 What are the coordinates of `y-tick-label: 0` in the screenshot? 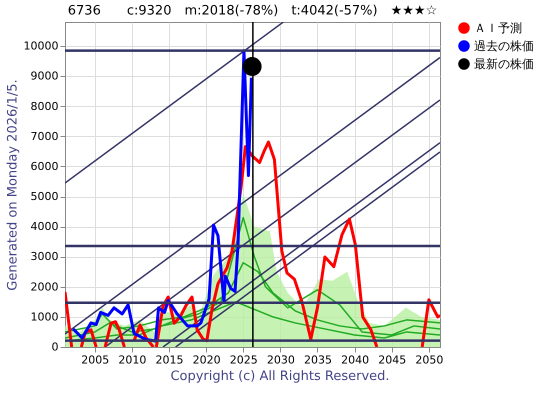 It's located at (55, 347).